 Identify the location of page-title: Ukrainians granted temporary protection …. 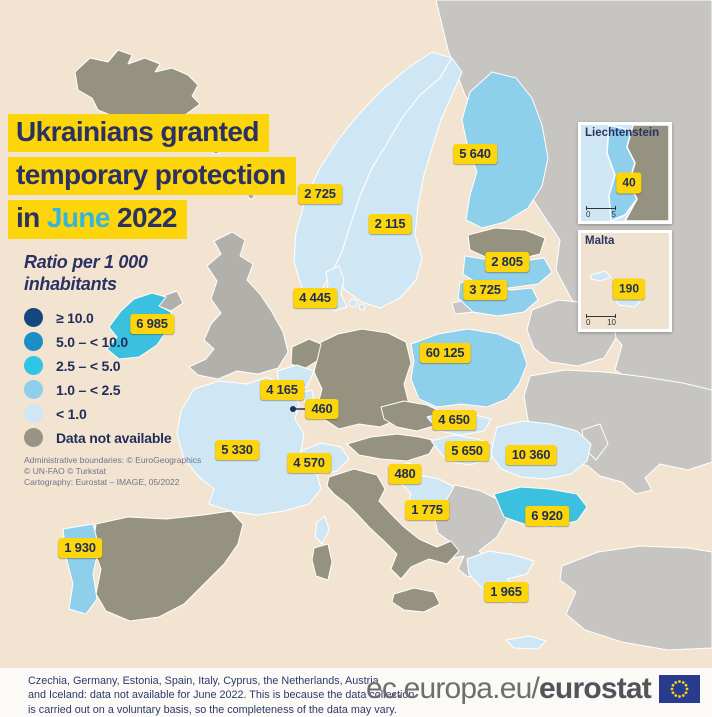
(152, 179).